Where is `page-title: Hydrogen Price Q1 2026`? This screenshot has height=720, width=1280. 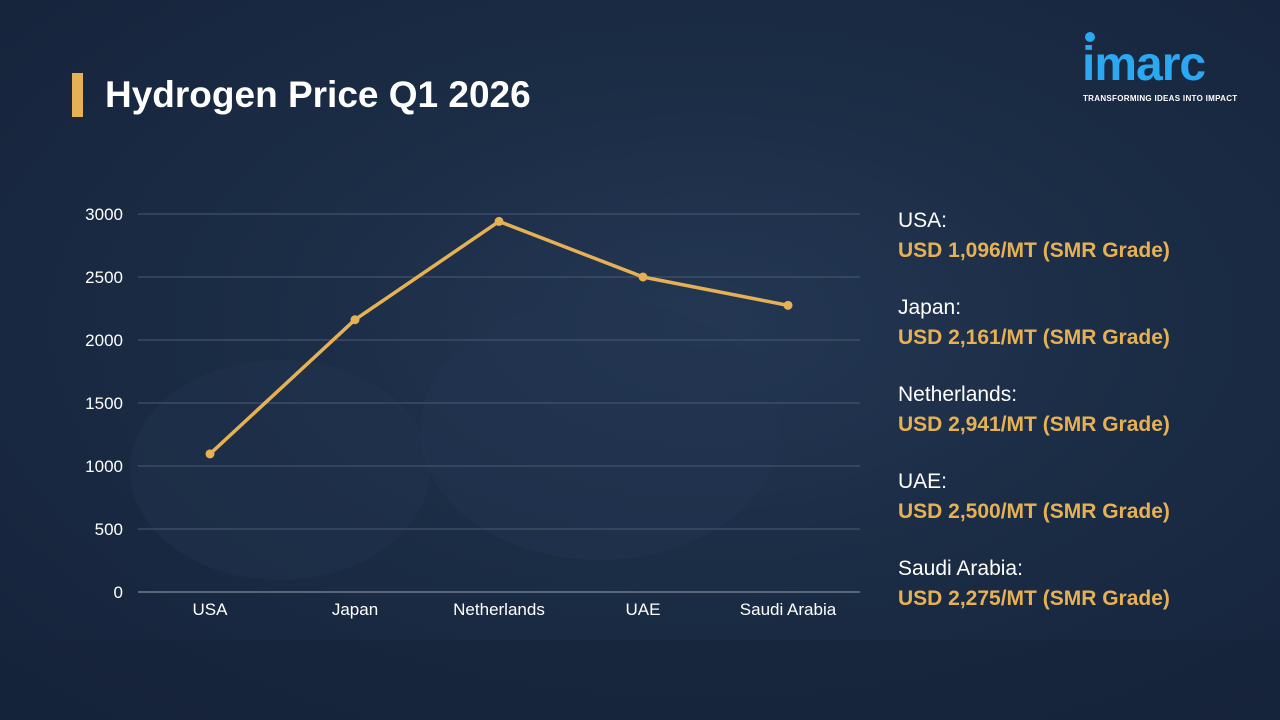
page-title: Hydrogen Price Q1 2026 is located at coordinates (318, 94).